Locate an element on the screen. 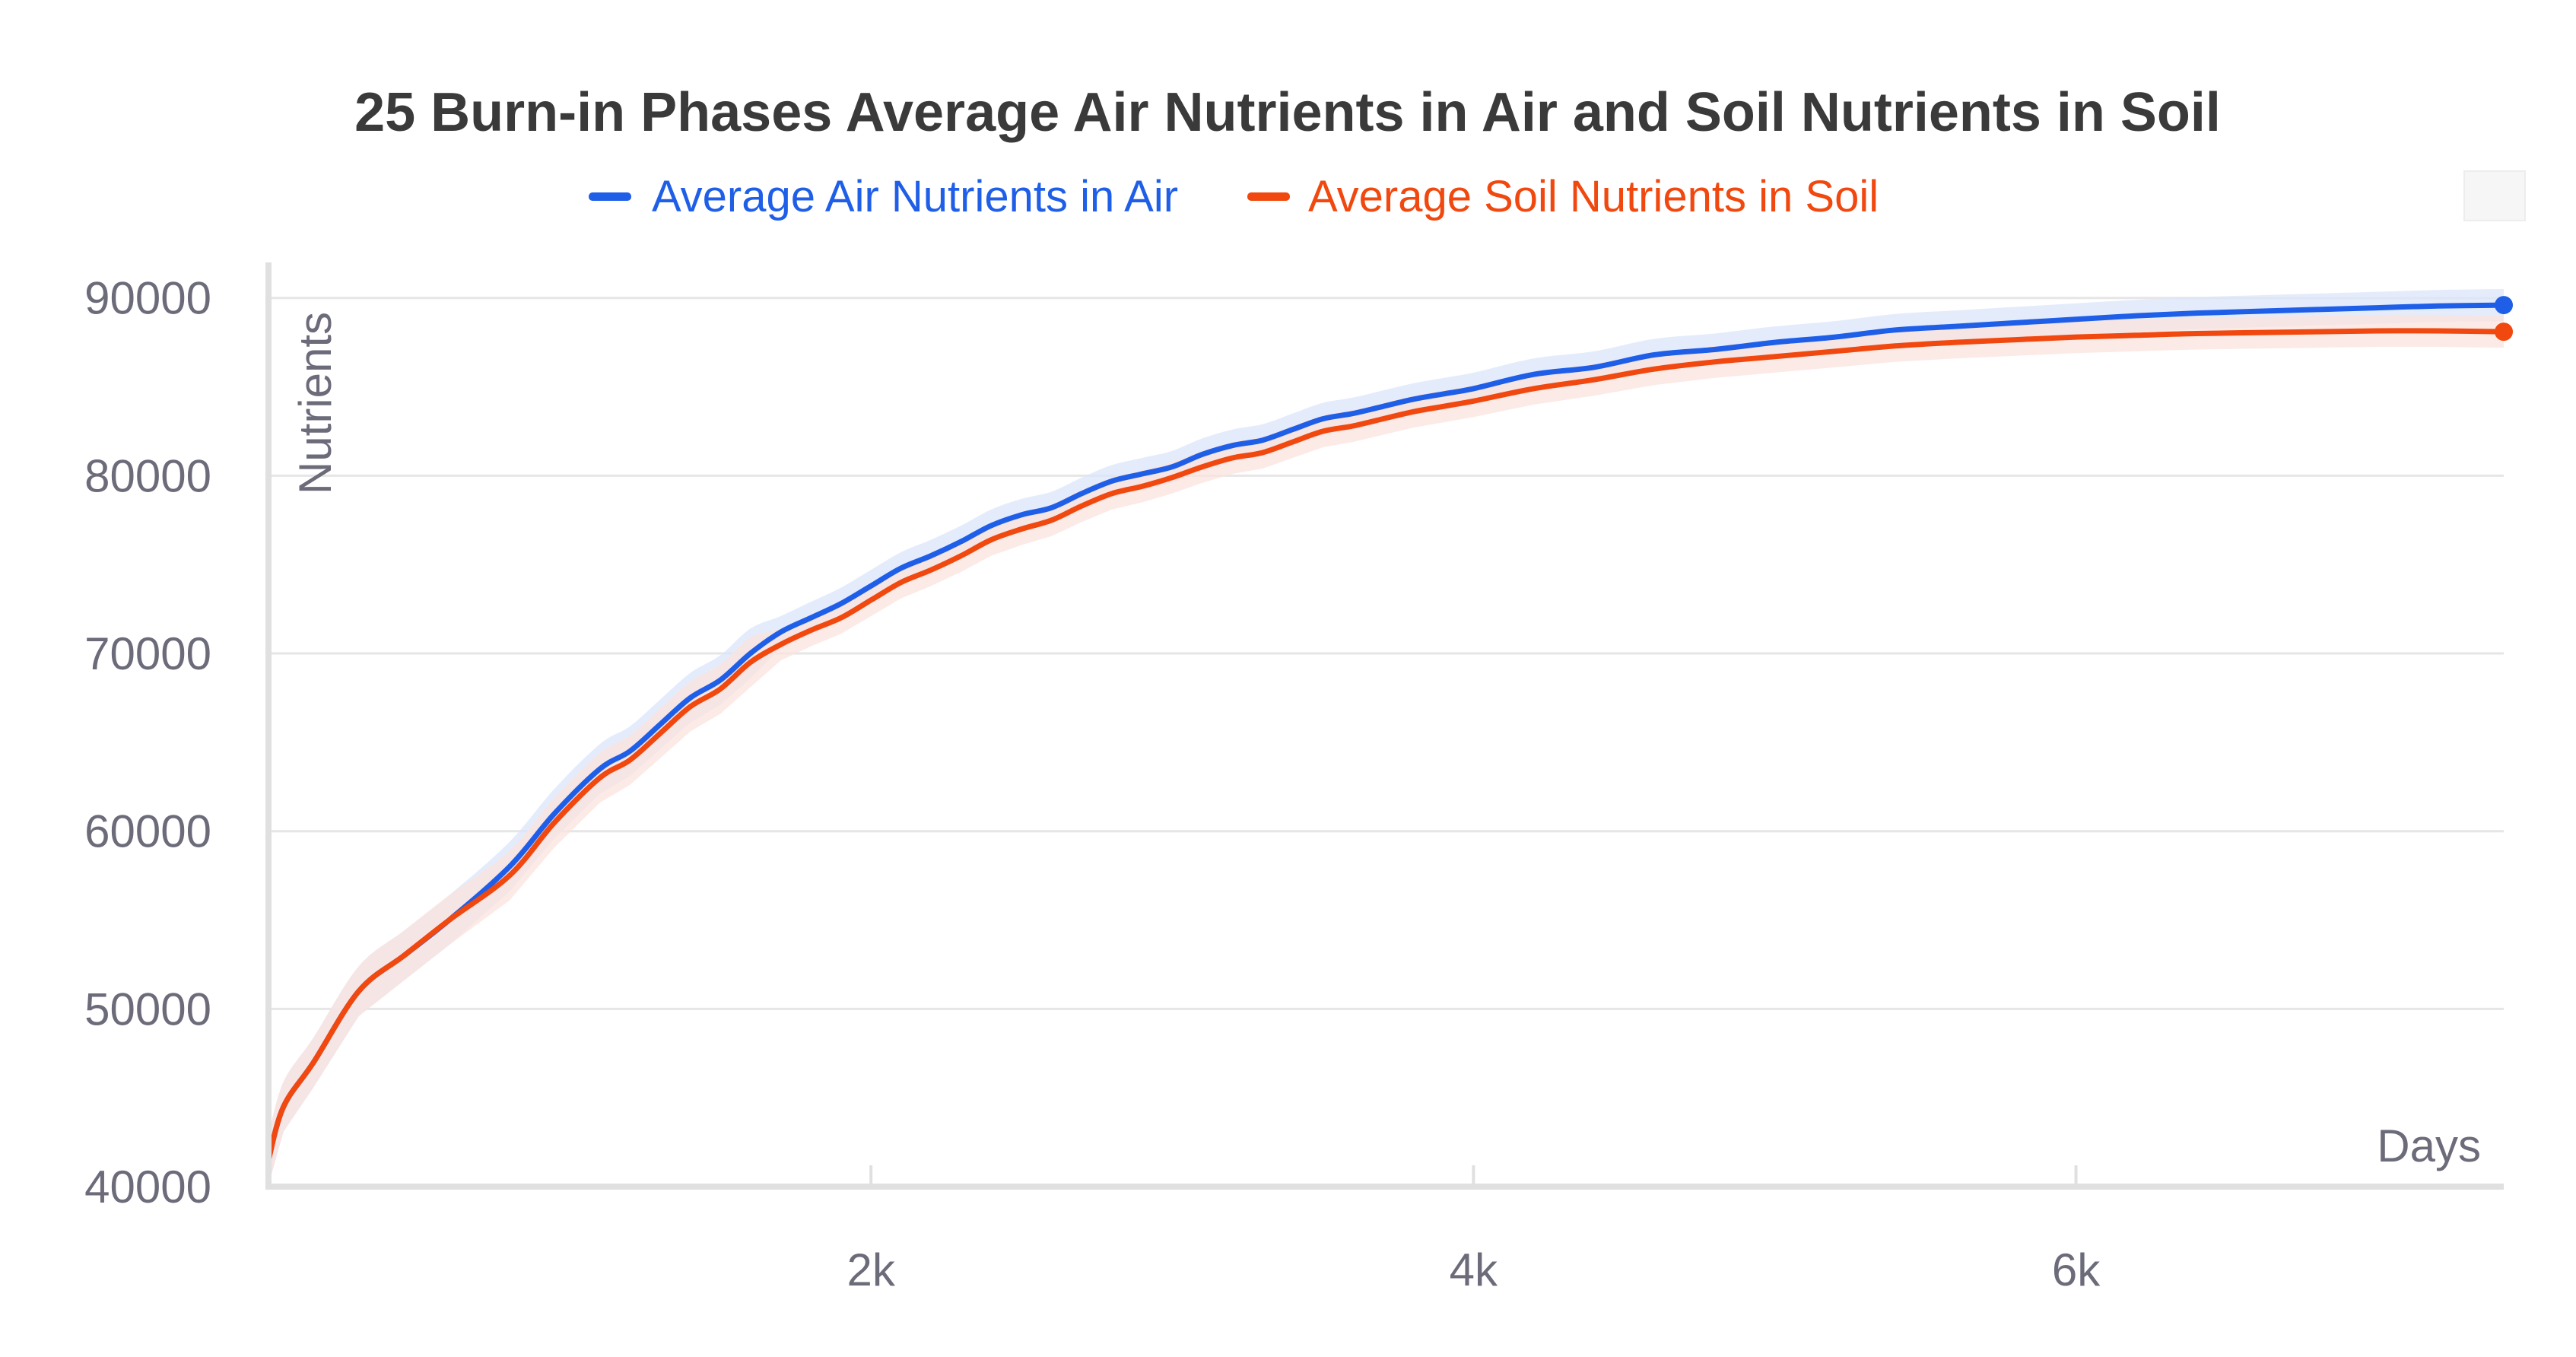 The image size is (2576, 1357). y-tick-label: 40000 is located at coordinates (147, 1187).